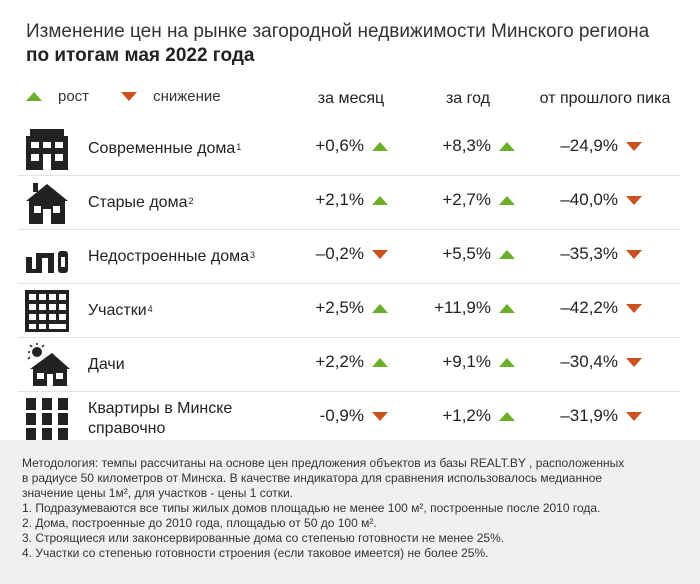  What do you see at coordinates (47, 419) in the screenshot?
I see `apartments-icon` at bounding box center [47, 419].